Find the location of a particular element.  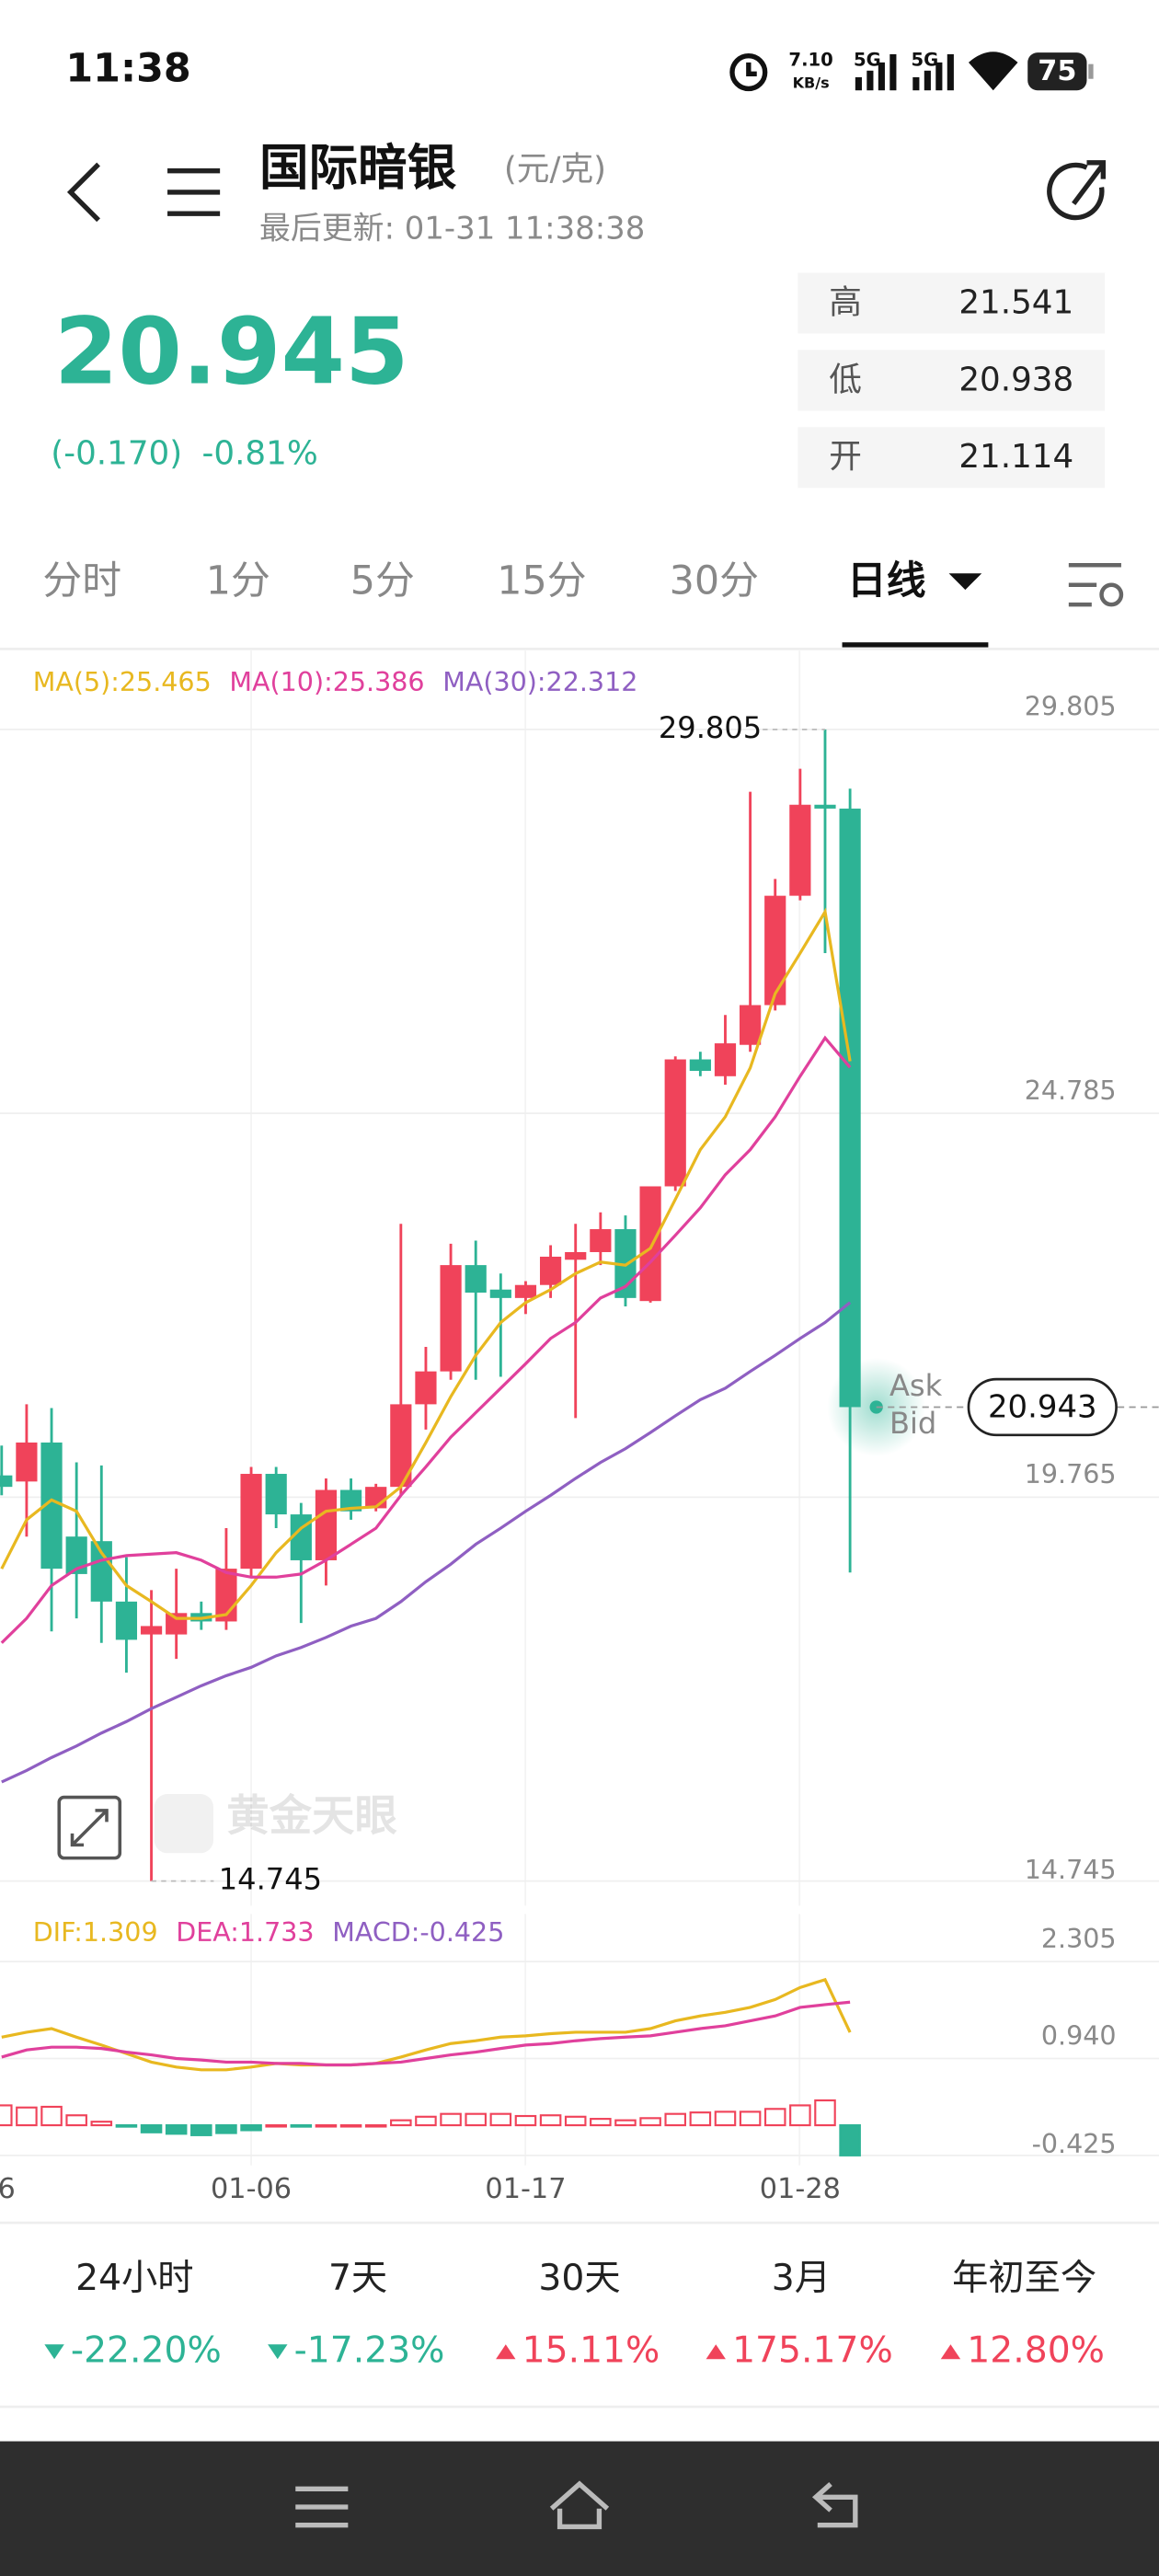

battery-level: 75 is located at coordinates (1057, 71).